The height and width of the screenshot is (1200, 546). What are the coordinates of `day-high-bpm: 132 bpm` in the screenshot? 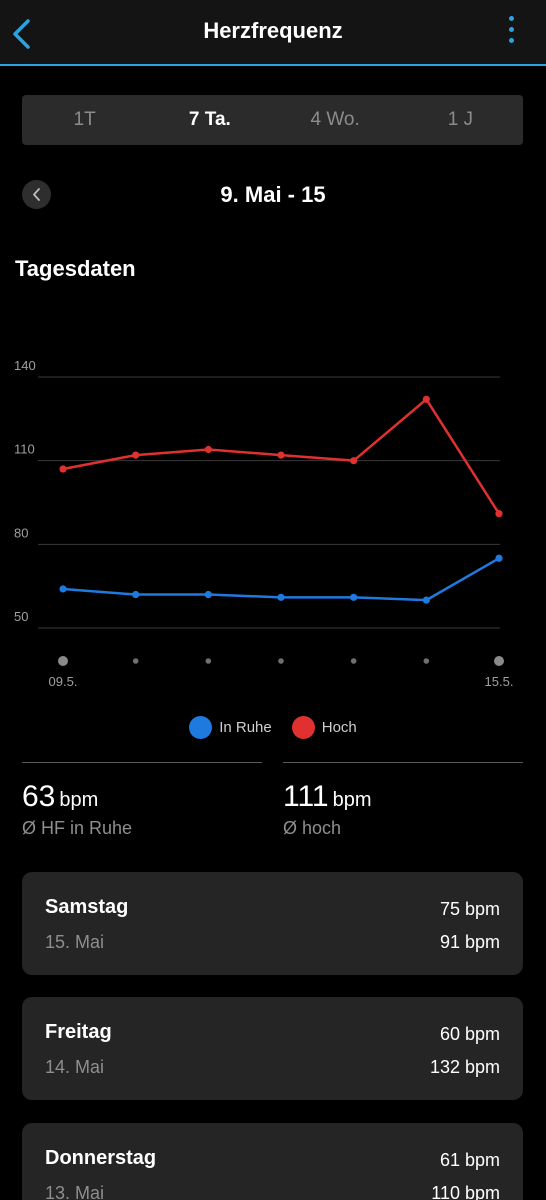 It's located at (464, 1067).